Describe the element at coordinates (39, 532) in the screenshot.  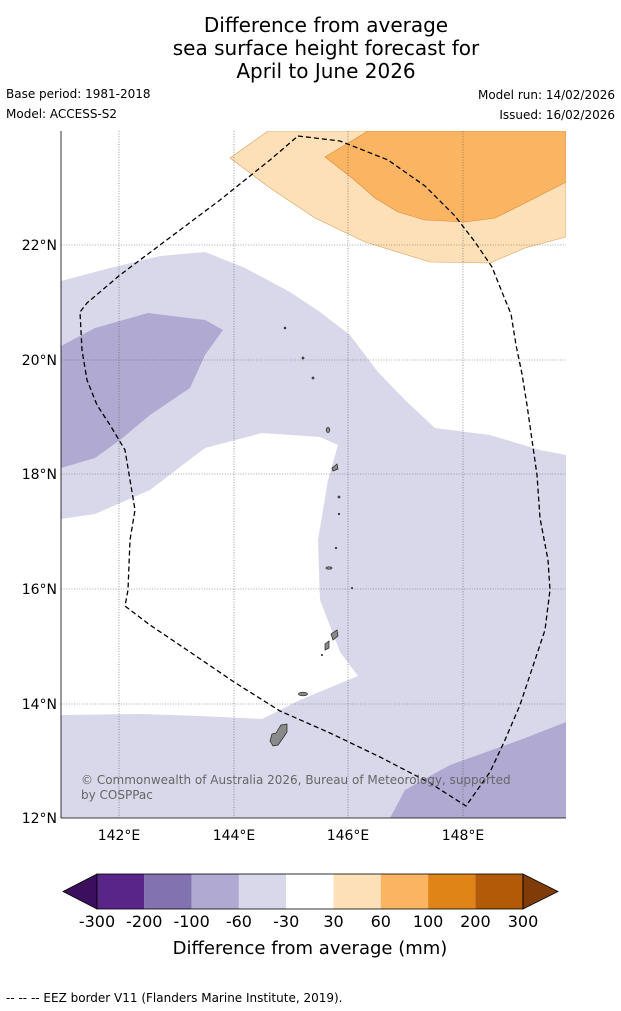
I see `latitude-labels: 22°N 20°N 18°N 16°N 14°N 12°N` at that location.